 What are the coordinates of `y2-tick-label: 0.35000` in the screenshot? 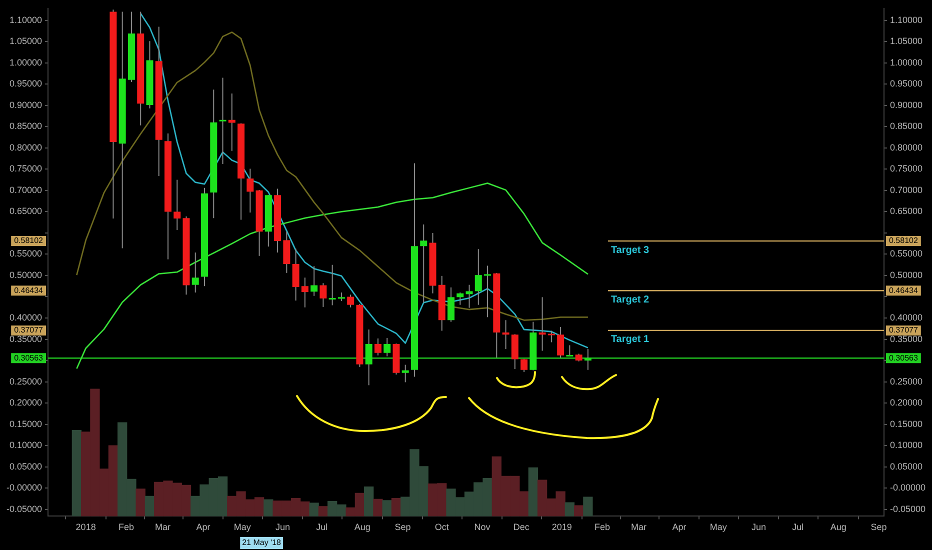 It's located at (906, 339).